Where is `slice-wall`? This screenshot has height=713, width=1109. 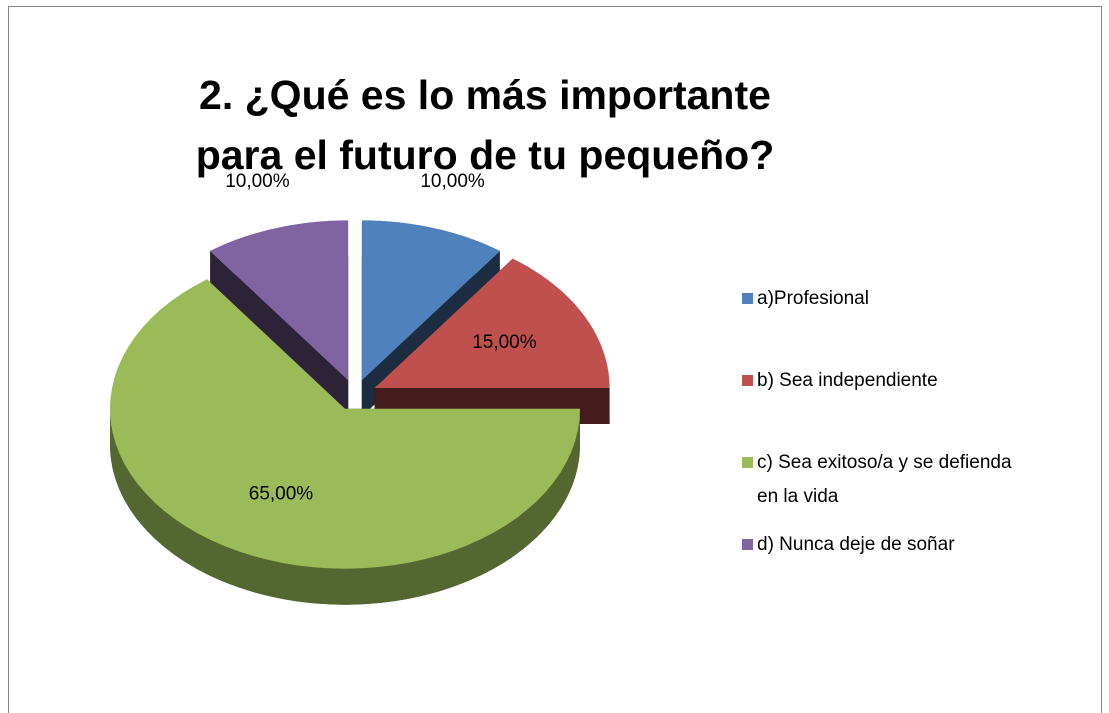
slice-wall is located at coordinates (279, 333).